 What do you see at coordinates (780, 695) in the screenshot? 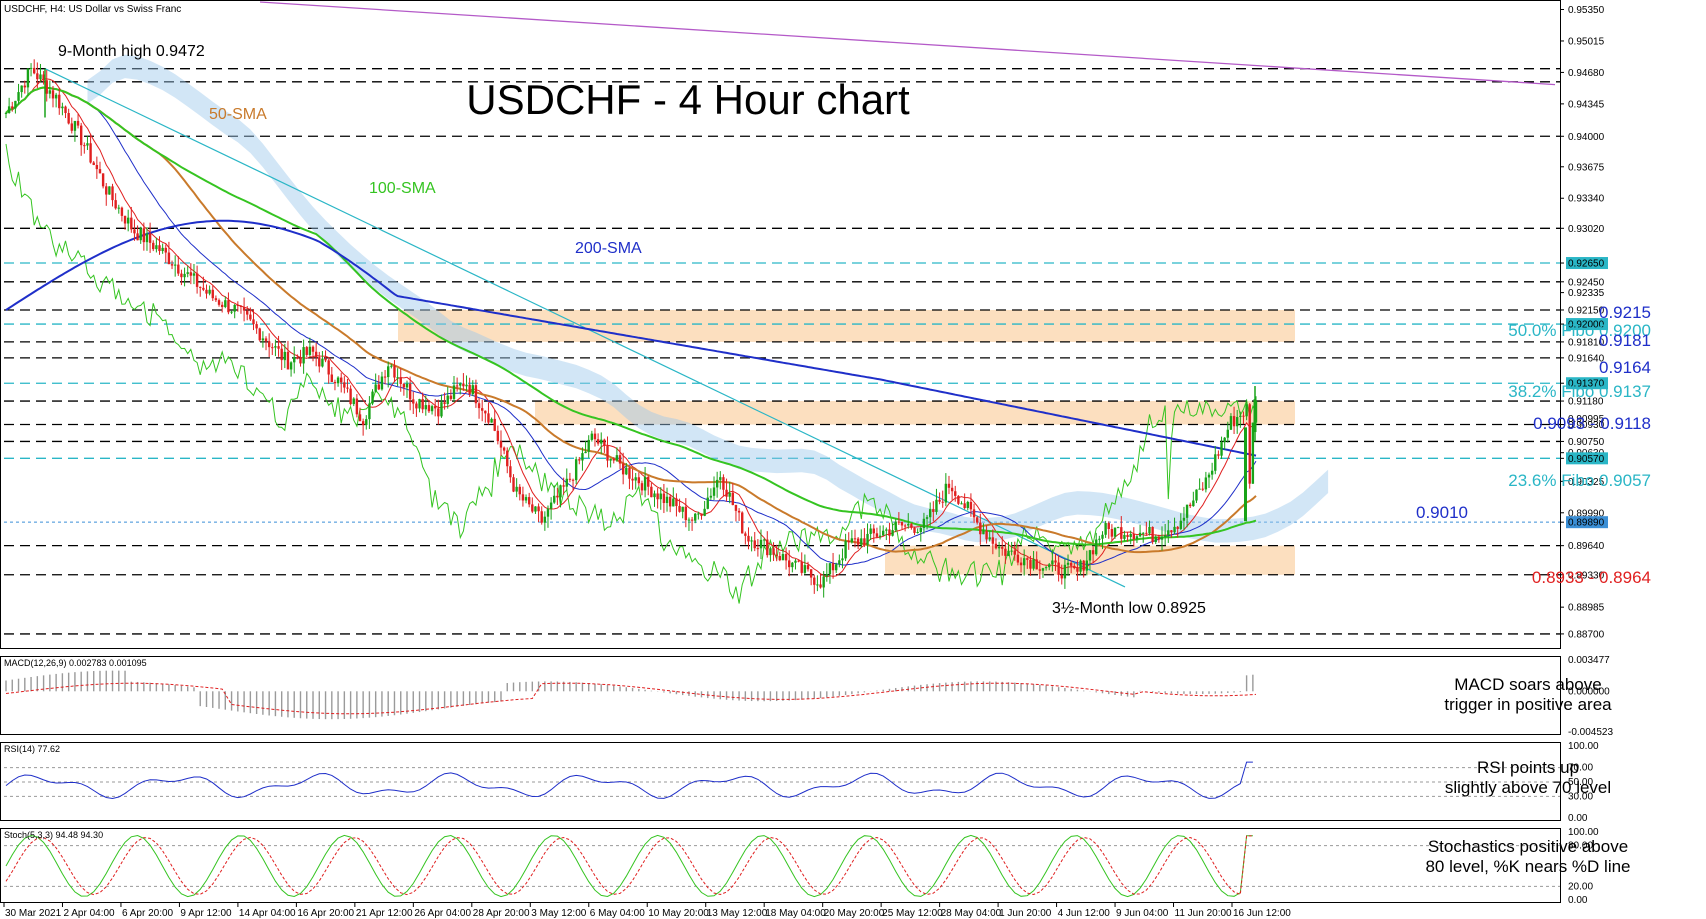
I see `macd-panel-frame` at bounding box center [780, 695].